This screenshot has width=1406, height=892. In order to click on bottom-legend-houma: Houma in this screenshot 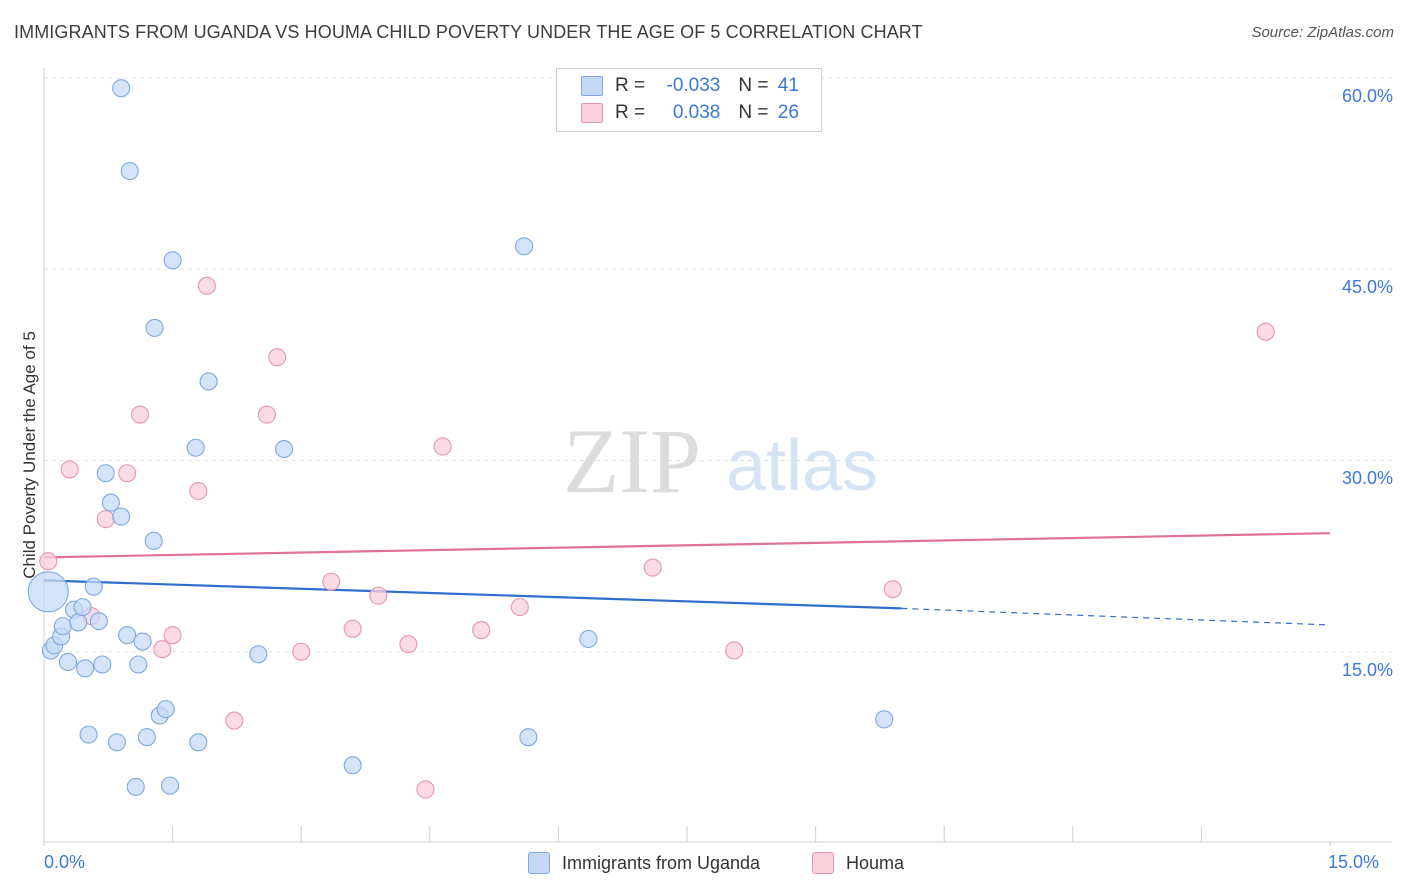, I will do `click(858, 863)`.